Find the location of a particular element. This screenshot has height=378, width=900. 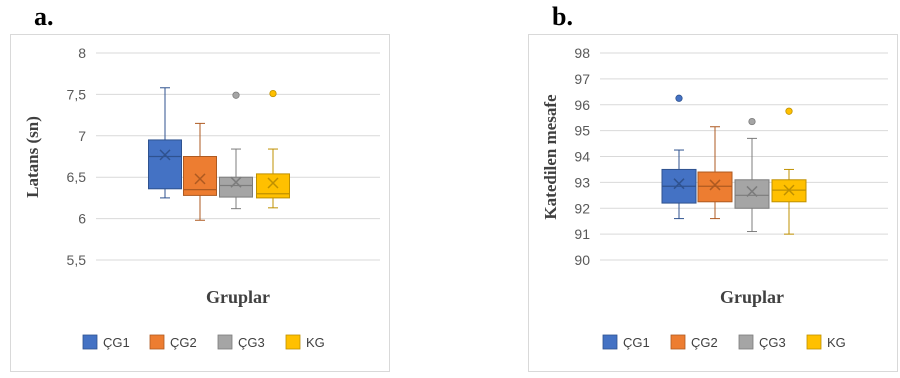

chart-b-x-axis-title: Gruplar is located at coordinates (752, 297).